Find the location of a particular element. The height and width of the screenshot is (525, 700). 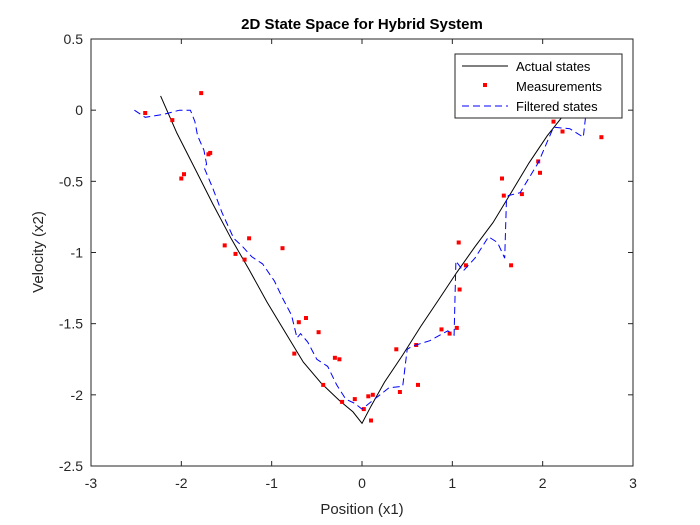

legend-box is located at coordinates (538, 86).